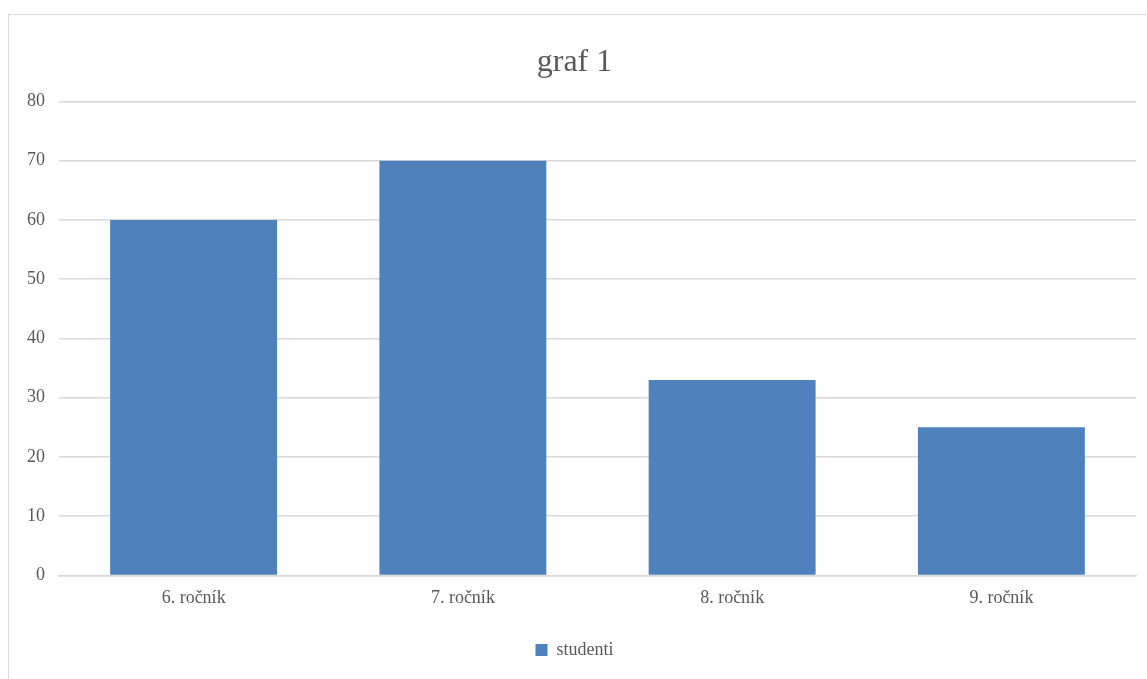  I want to click on x-tick-label: 6. ročník, so click(193, 596).